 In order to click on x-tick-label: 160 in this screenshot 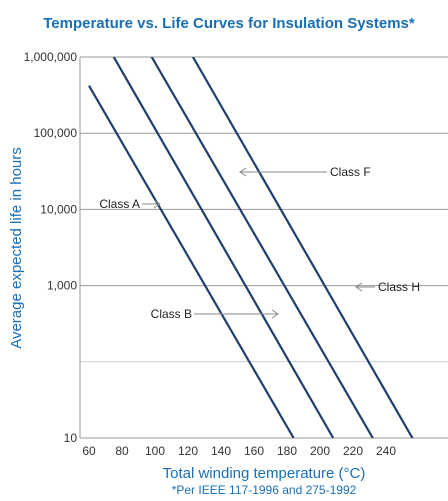, I will do `click(254, 451)`.